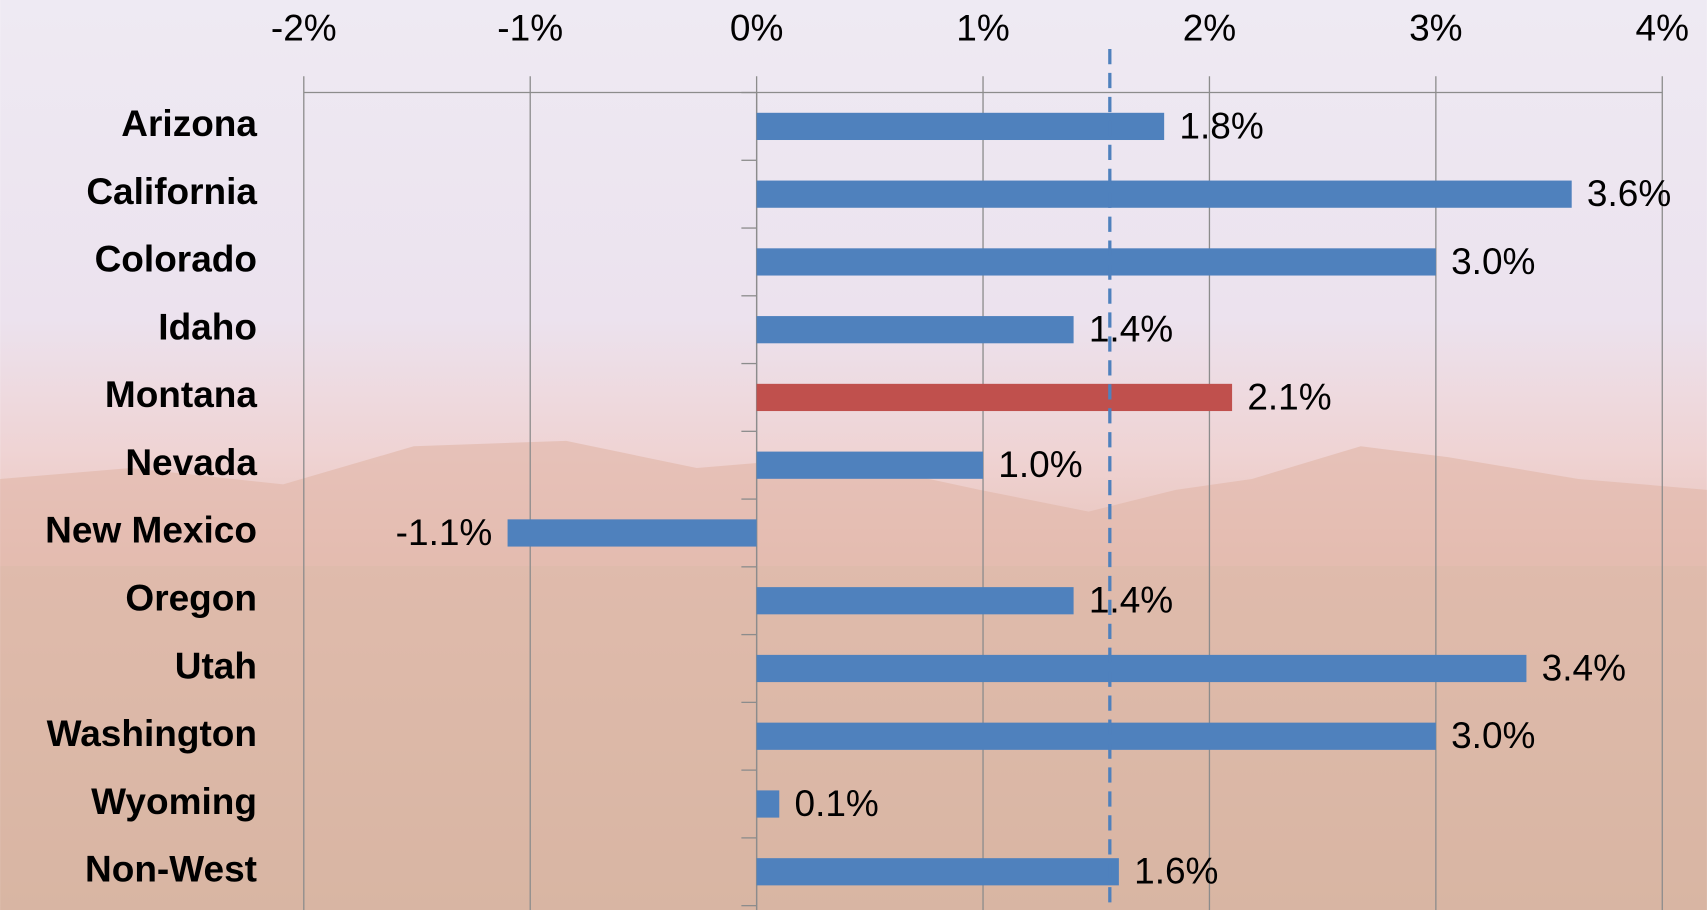 This screenshot has width=1707, height=910. I want to click on x-tick-label: -2%, so click(304, 27).